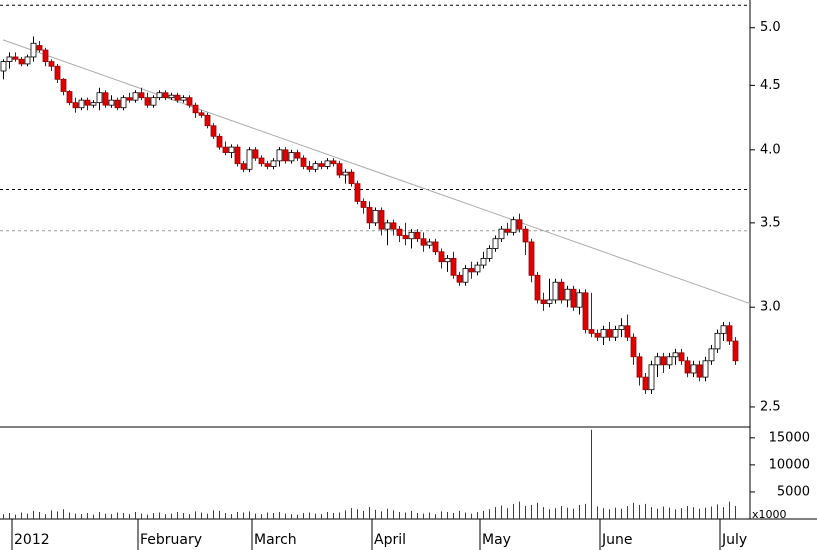 This screenshot has width=817, height=550. I want to click on x-tick-label: July, so click(734, 540).